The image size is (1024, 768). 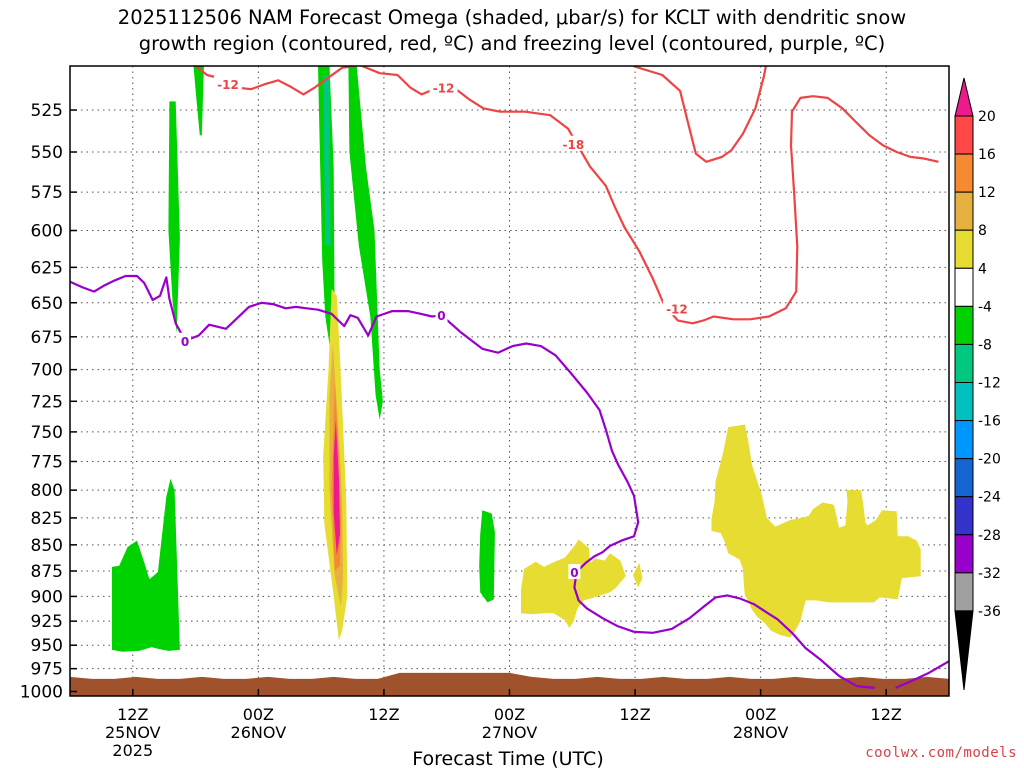 What do you see at coordinates (133, 732) in the screenshot?
I see `x-tick-label: 25NOV` at bounding box center [133, 732].